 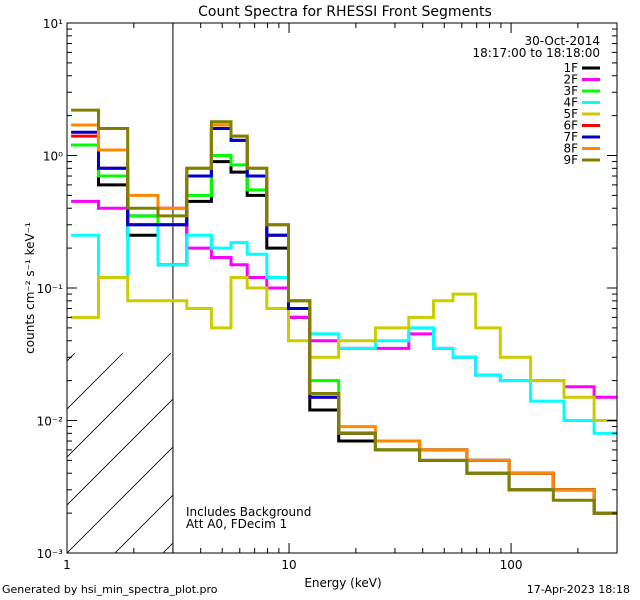 I want to click on x-axis-label: Energy (keV), so click(x=342, y=583).